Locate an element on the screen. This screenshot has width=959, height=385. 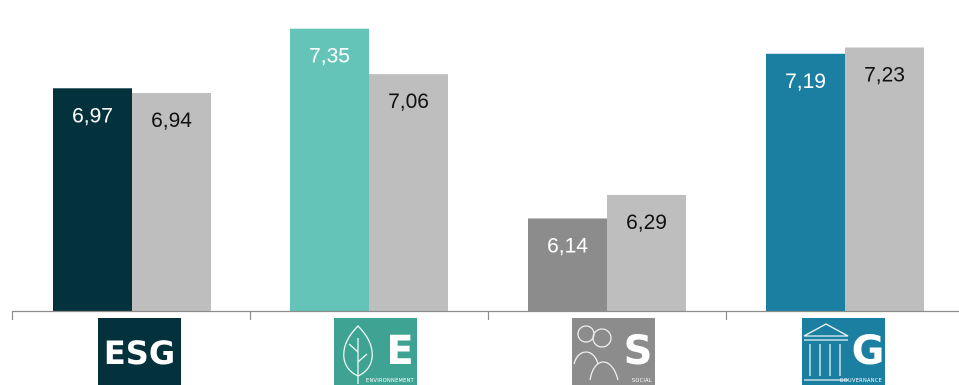
data-label-g-current: 7,19 is located at coordinates (805, 81).